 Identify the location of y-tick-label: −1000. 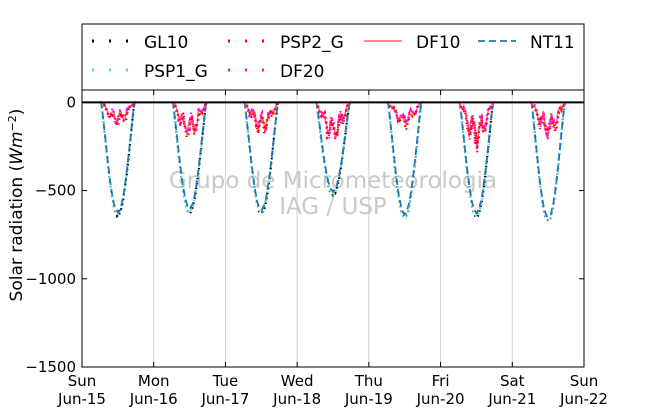
(50, 279).